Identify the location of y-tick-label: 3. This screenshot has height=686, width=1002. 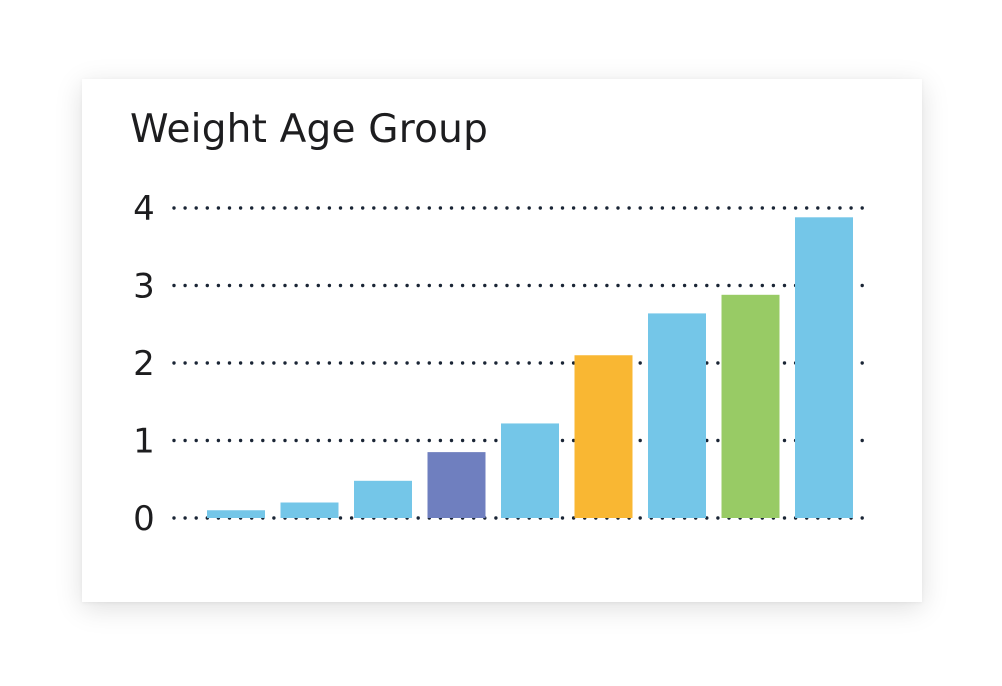
(144, 287).